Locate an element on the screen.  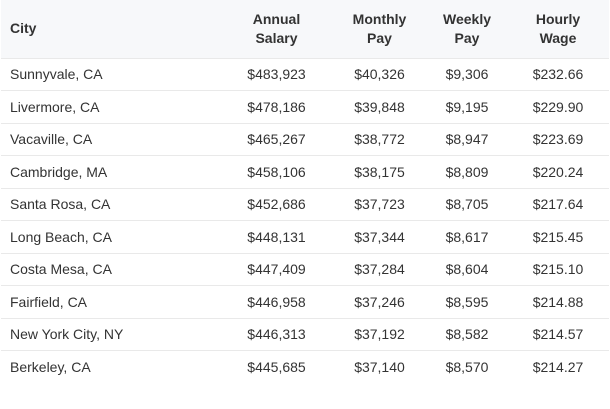
monthly-pay-cell: $38,772 is located at coordinates (379, 139).